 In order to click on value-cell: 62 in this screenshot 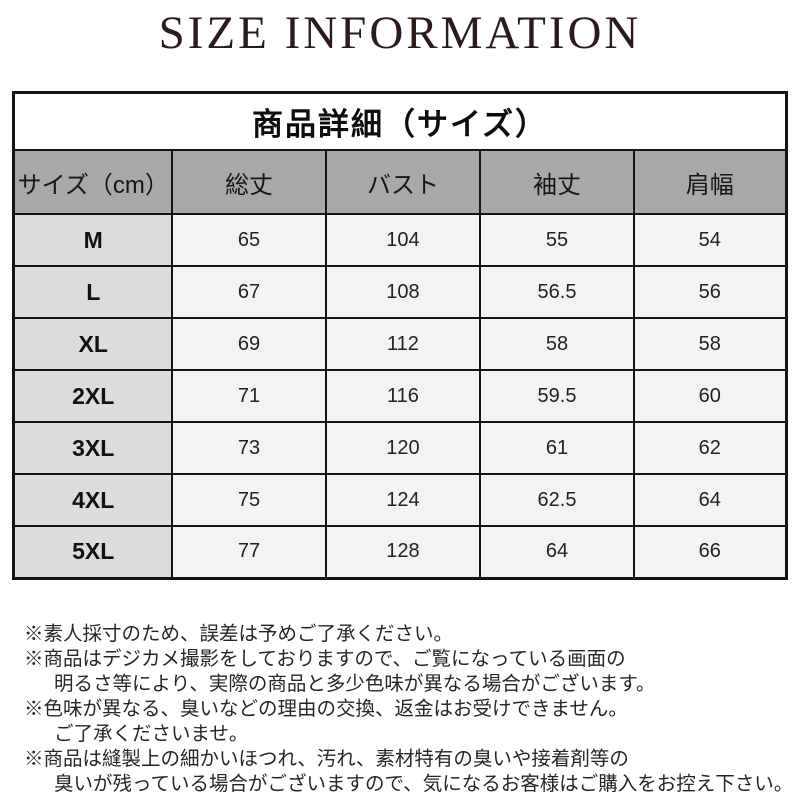, I will do `click(710, 448)`.